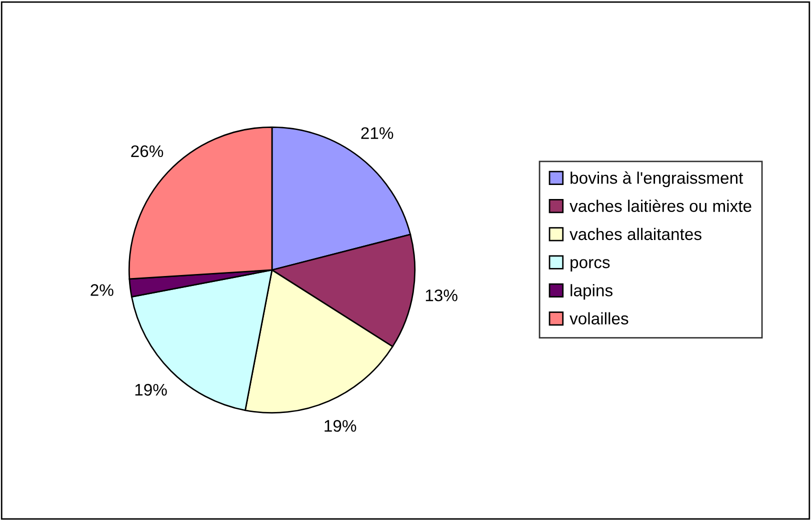 This screenshot has width=811, height=520. Describe the element at coordinates (377, 133) in the screenshot. I see `data-label: 21%` at that location.